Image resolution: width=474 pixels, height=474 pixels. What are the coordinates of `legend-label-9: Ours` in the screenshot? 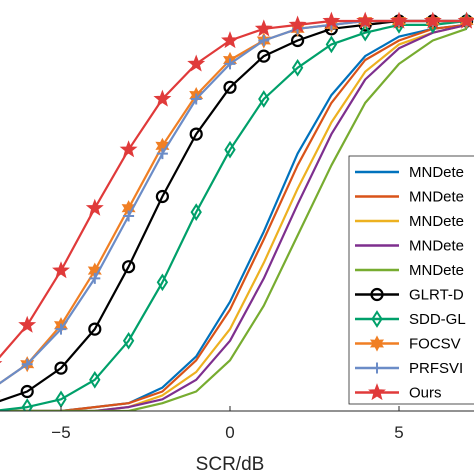 It's located at (425, 393).